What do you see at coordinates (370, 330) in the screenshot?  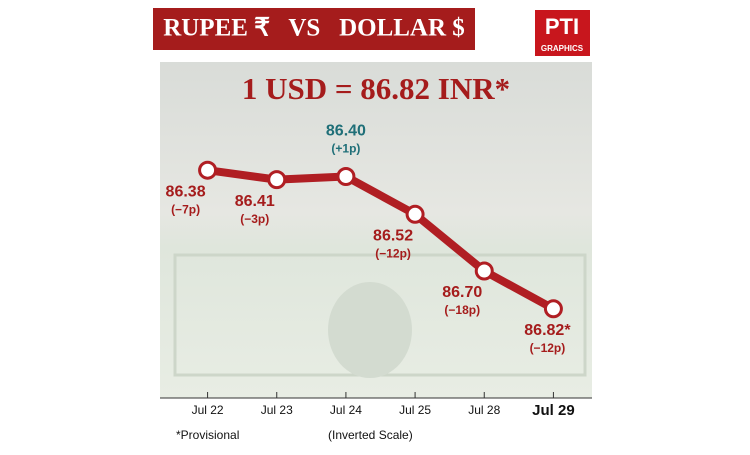 I see `portrait` at bounding box center [370, 330].